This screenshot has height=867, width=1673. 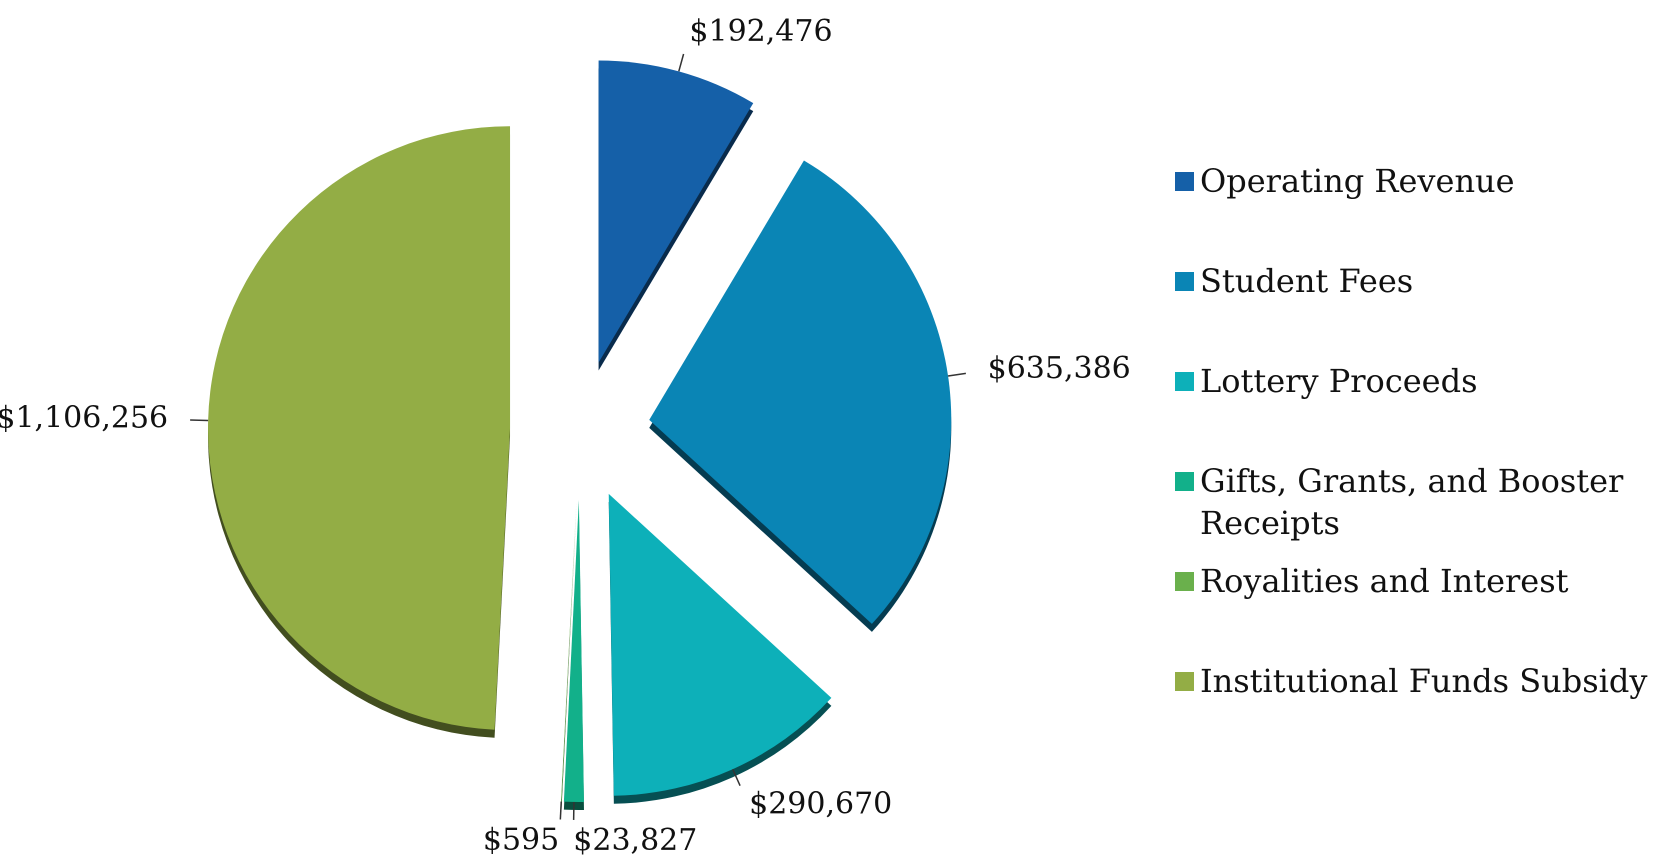 What do you see at coordinates (1415, 310) in the screenshot?
I see `legend-item: Student Fees` at bounding box center [1415, 310].